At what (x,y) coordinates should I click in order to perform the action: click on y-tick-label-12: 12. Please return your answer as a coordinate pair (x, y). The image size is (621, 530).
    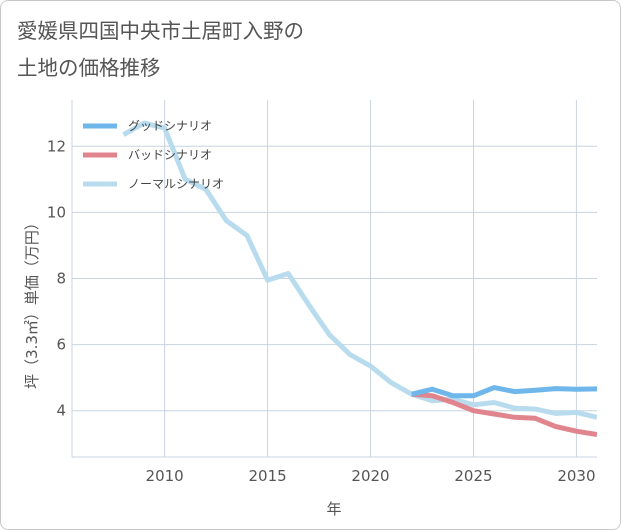
    Looking at the image, I should click on (56, 146).